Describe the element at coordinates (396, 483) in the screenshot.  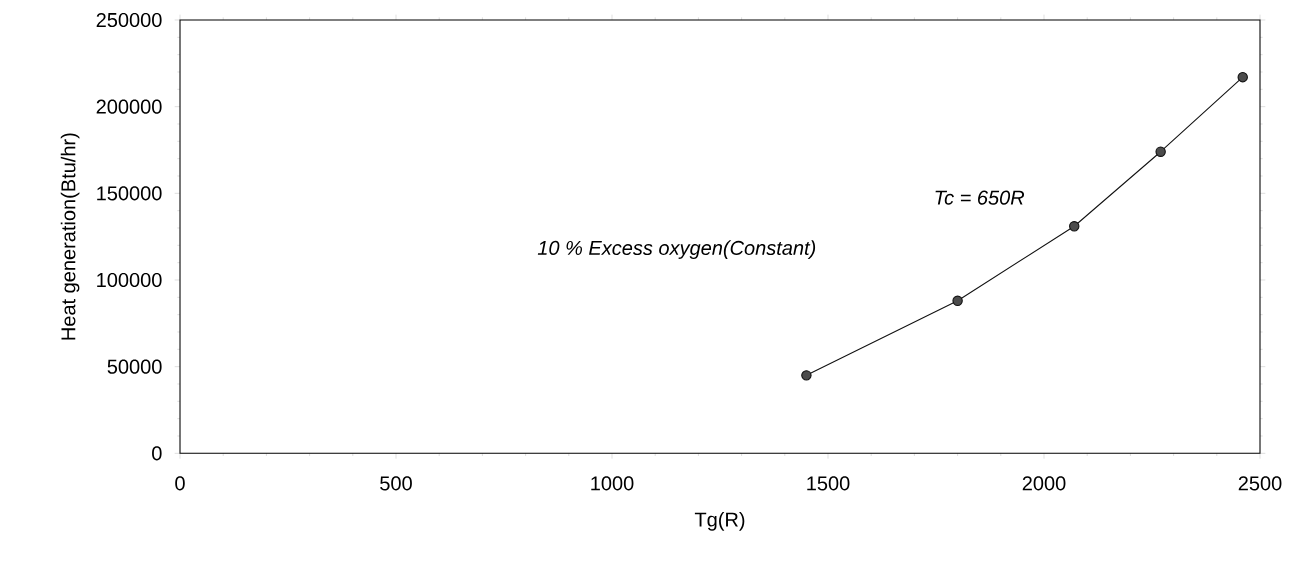
I see `x-tick-label: 500` at that location.